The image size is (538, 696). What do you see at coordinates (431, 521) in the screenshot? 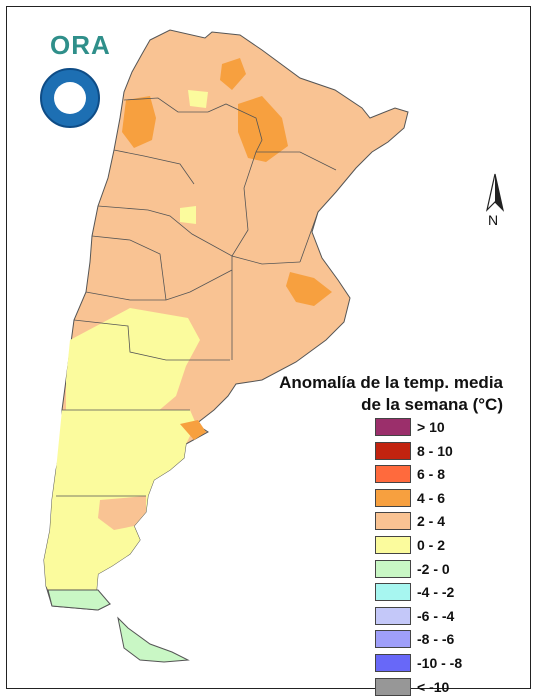
I see `legend-label: 2 - 4` at bounding box center [431, 521].